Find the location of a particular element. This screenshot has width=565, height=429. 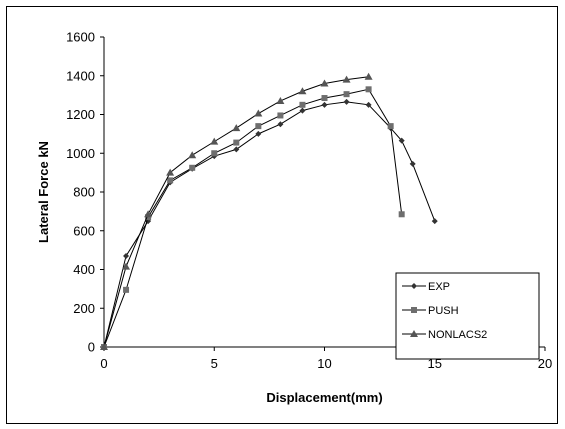

legend-label: EXP is located at coordinates (439, 287).